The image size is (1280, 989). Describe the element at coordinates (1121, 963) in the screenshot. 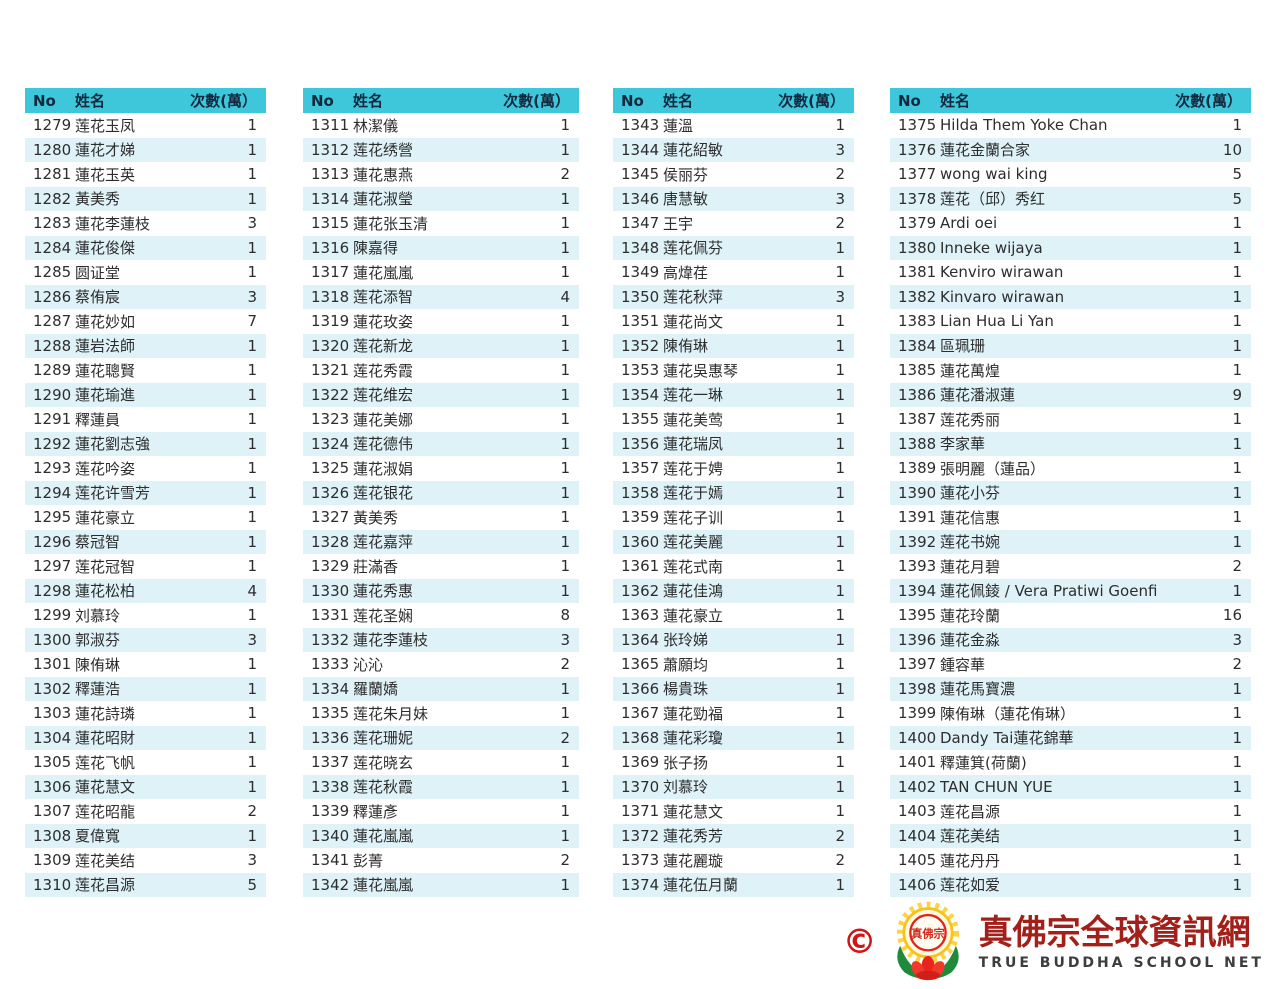

I see `site-name-english: TRUE BUDDHA SCHOOL NET` at that location.